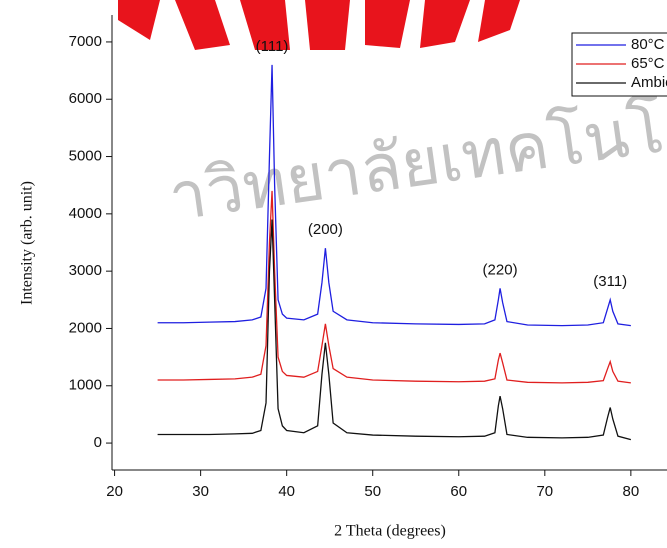  Describe the element at coordinates (648, 63) in the screenshot. I see `legend-label: 65°C` at that location.